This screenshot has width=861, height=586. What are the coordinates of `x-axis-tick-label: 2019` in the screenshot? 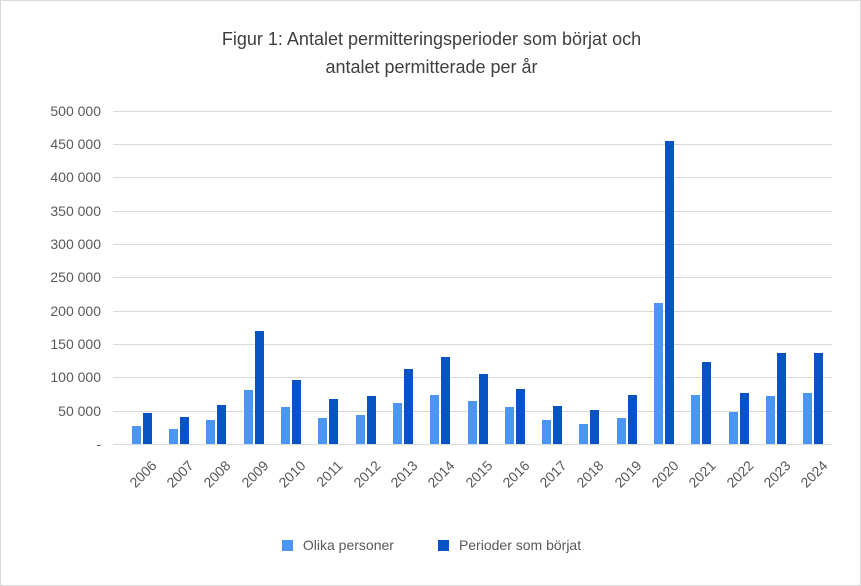 It's located at (628, 474).